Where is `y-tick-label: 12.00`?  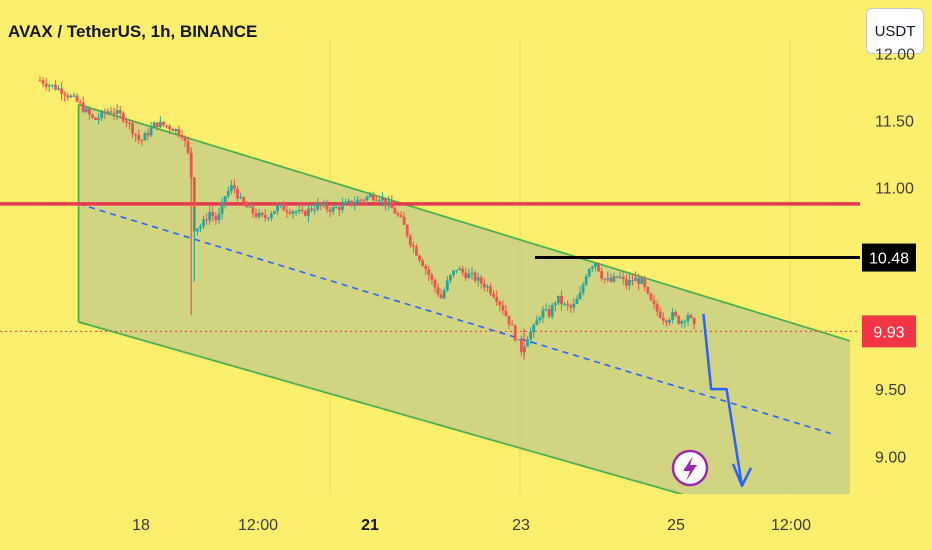 y-tick-label: 12.00 is located at coordinates (895, 54).